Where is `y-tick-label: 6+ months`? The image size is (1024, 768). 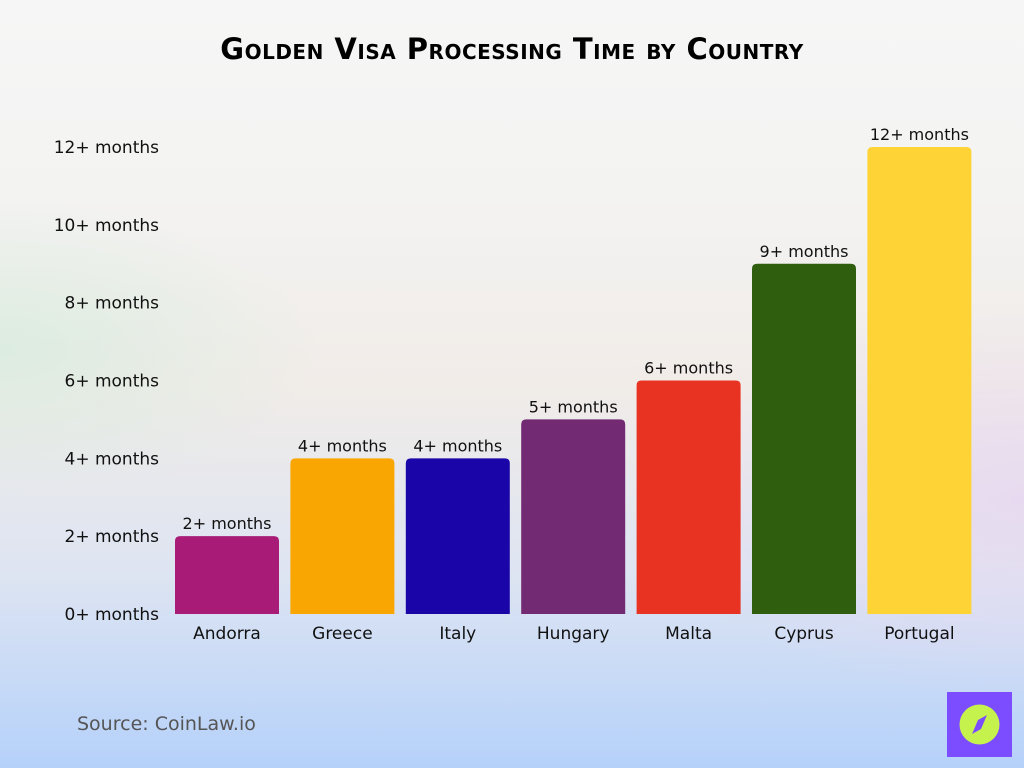
y-tick-label: 6+ months is located at coordinates (112, 382).